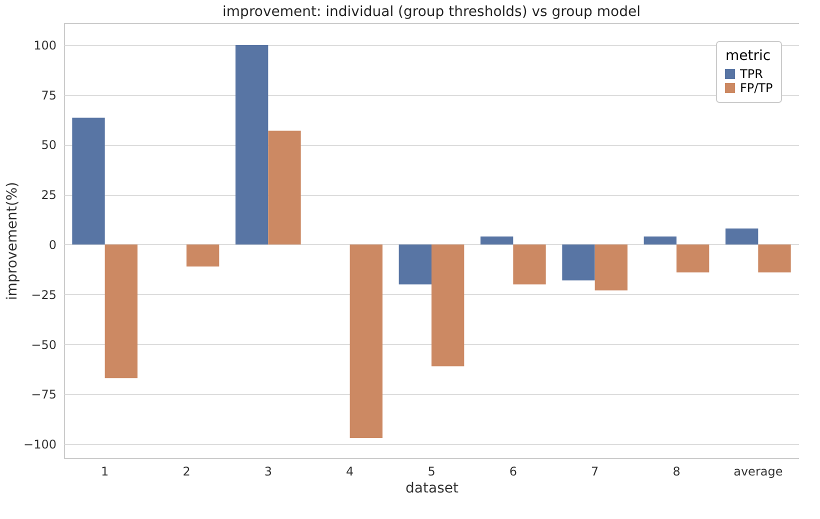  What do you see at coordinates (52, 245) in the screenshot?
I see `y-tick-label: 0` at bounding box center [52, 245].